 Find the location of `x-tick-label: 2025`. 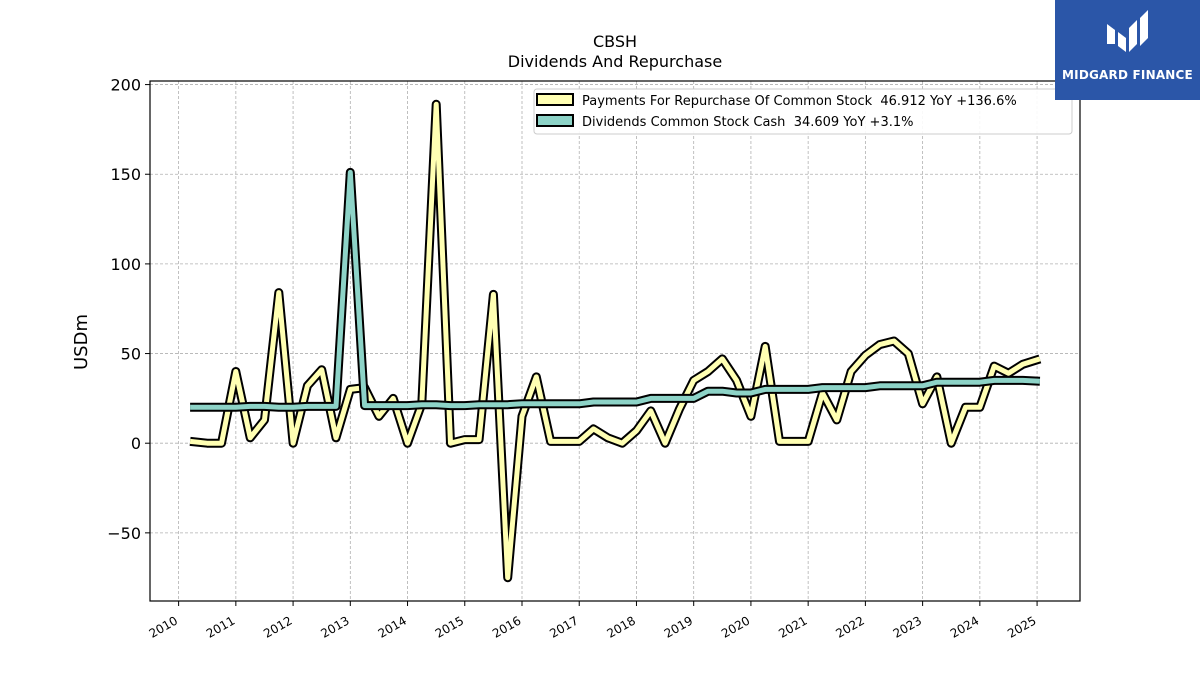

x-tick-label: 2025 is located at coordinates (1021, 626).